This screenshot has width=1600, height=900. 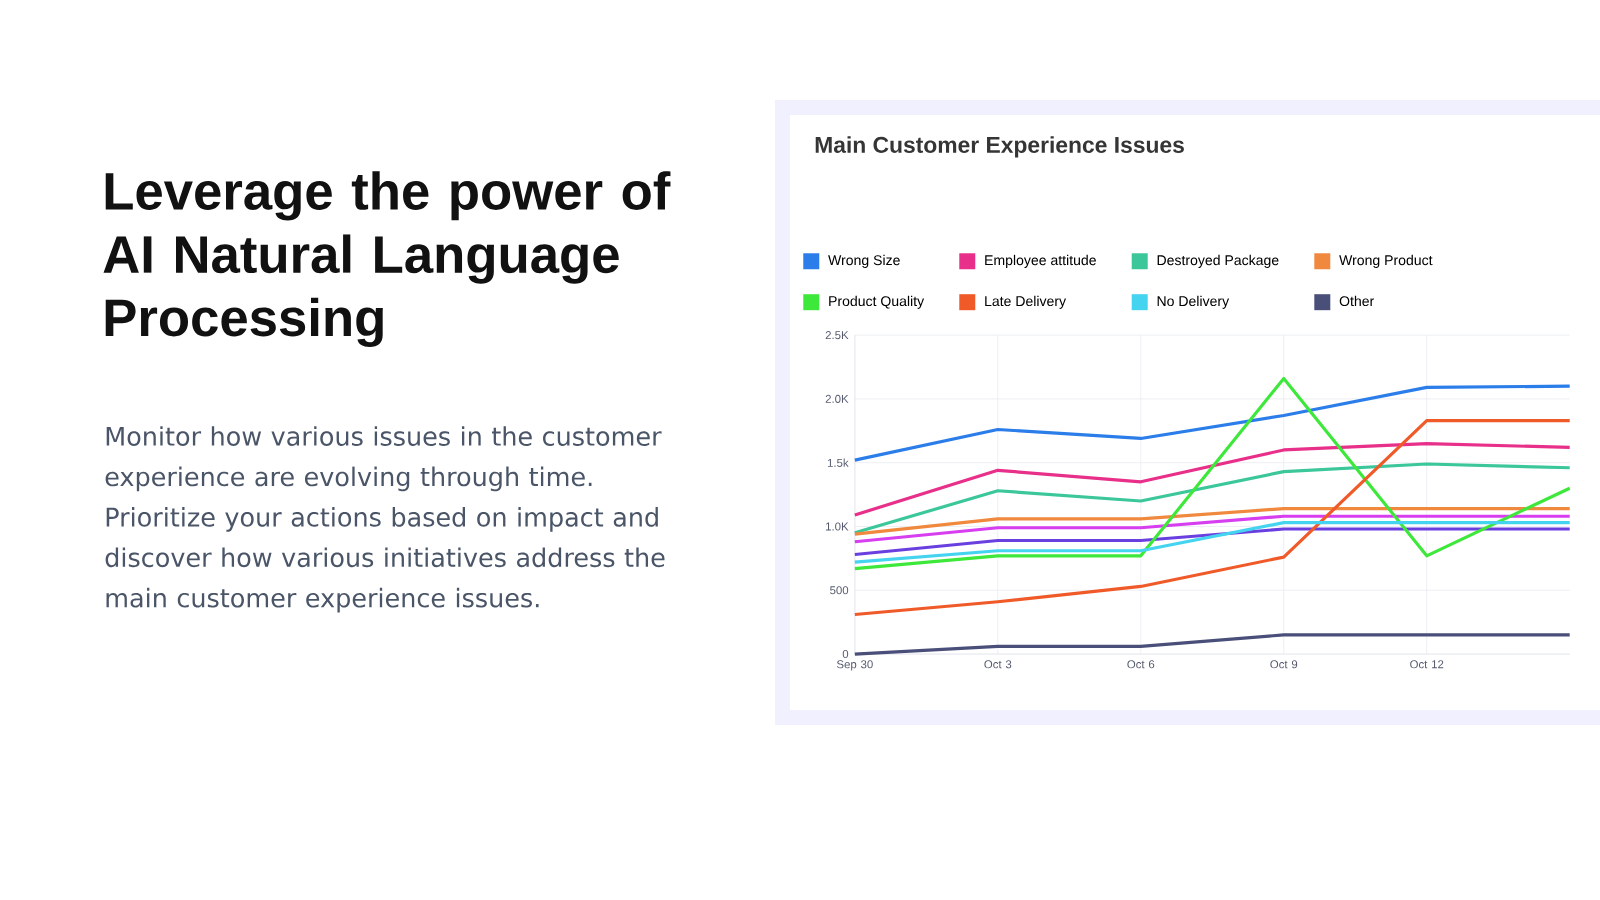 What do you see at coordinates (1193, 302) in the screenshot?
I see `legend-label: No Delivery` at bounding box center [1193, 302].